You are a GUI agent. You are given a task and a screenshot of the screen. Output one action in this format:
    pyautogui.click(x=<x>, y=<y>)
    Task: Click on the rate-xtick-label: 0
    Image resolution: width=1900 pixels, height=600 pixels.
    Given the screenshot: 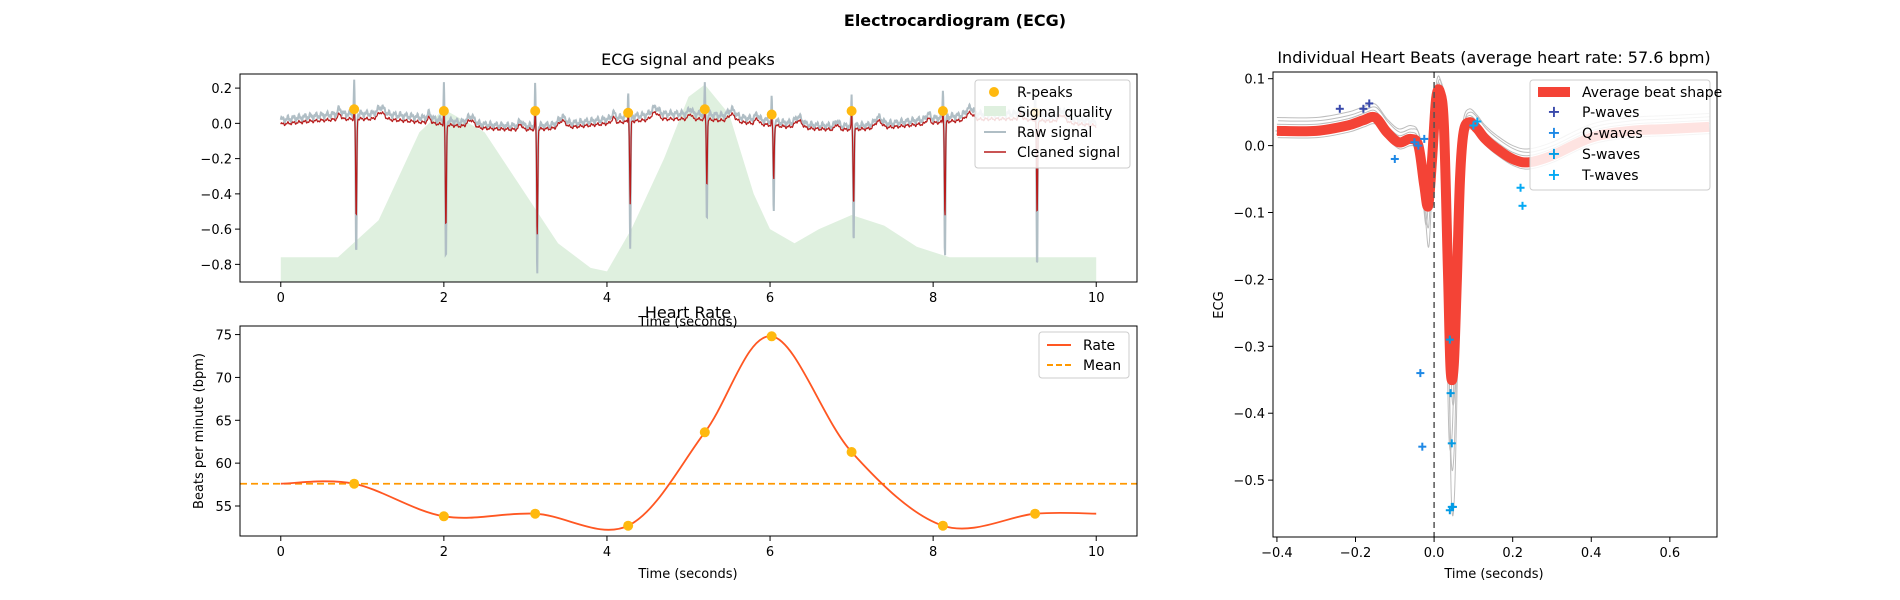 What is the action you would take?
    pyautogui.click(x=281, y=552)
    